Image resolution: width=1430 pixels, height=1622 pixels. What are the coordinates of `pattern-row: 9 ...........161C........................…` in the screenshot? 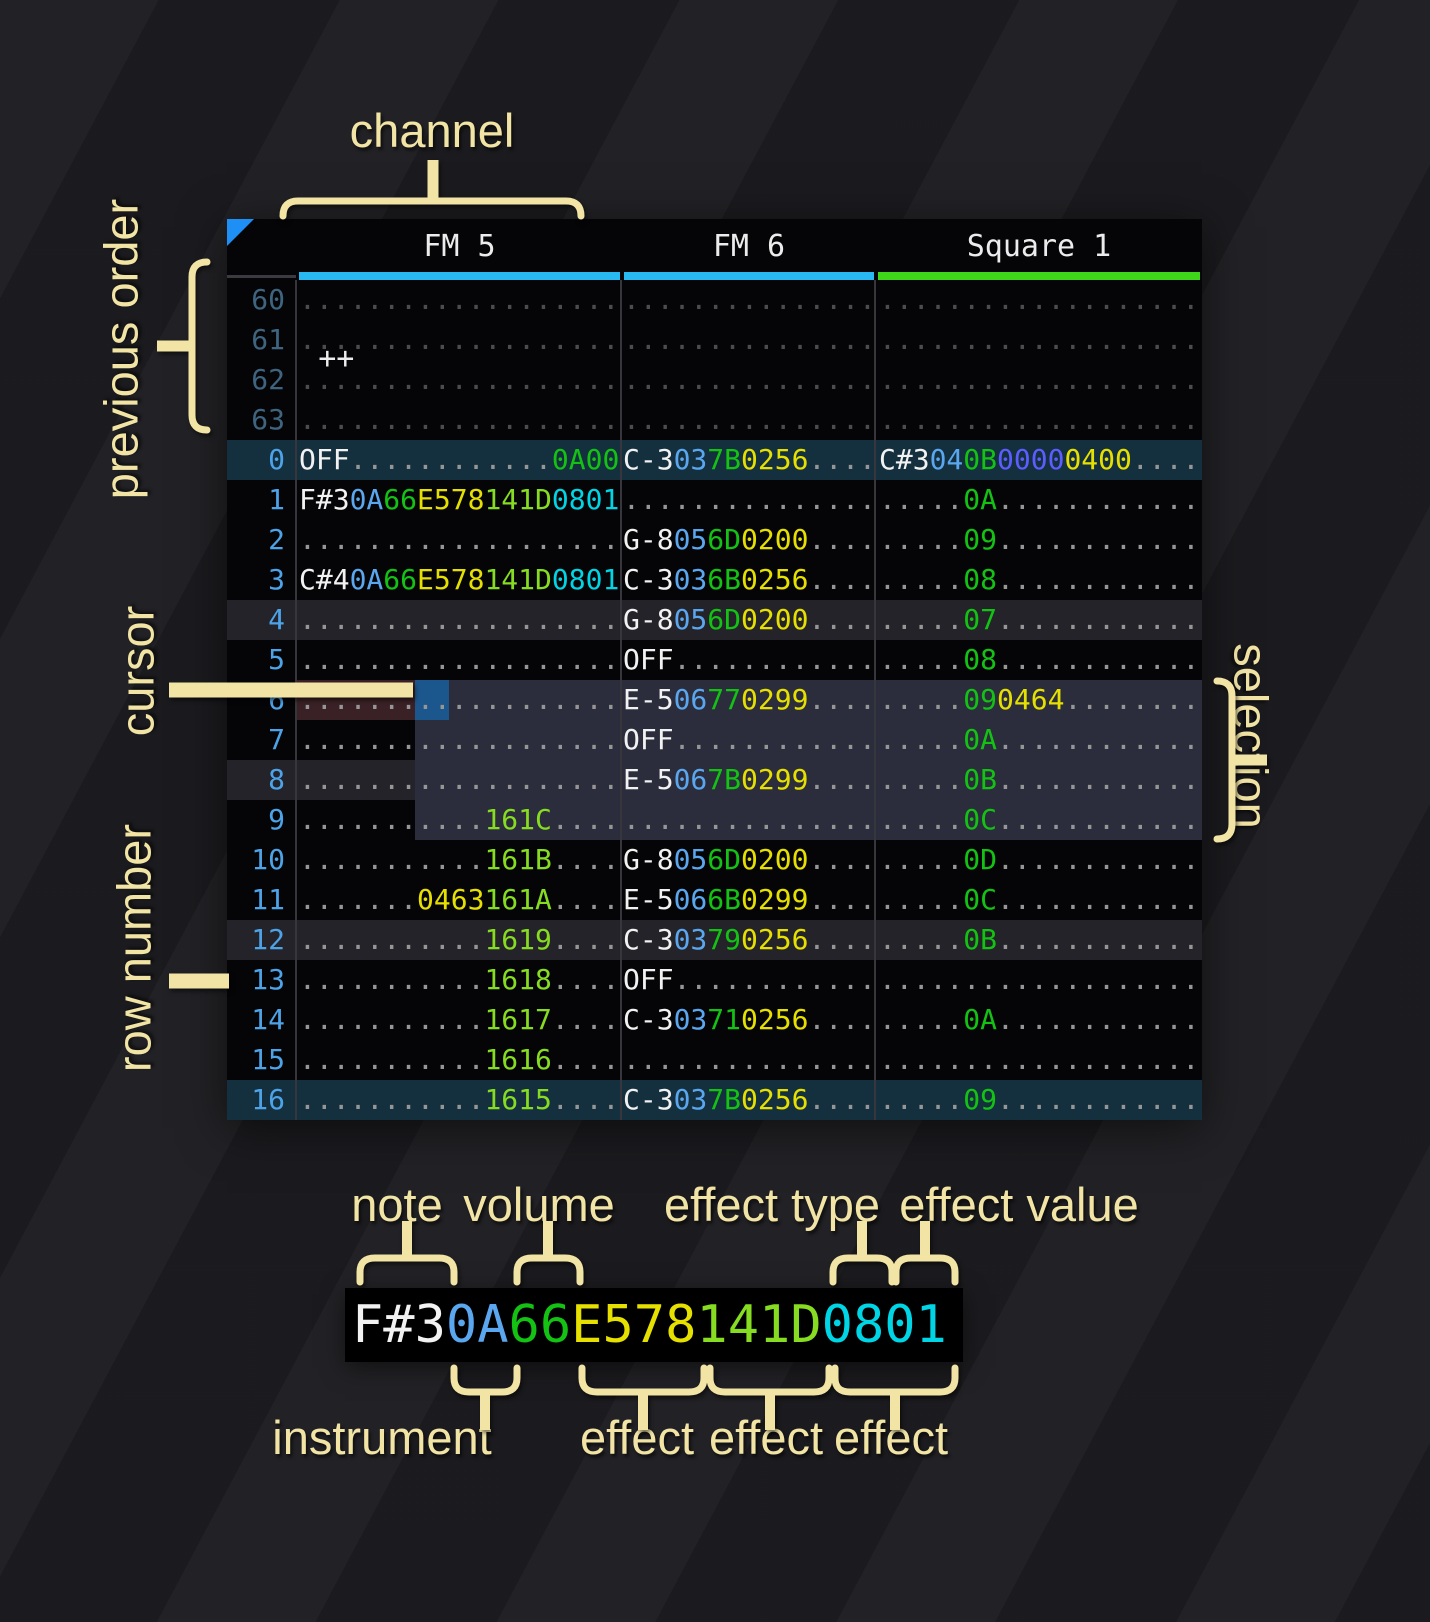 It's located at (714, 820).